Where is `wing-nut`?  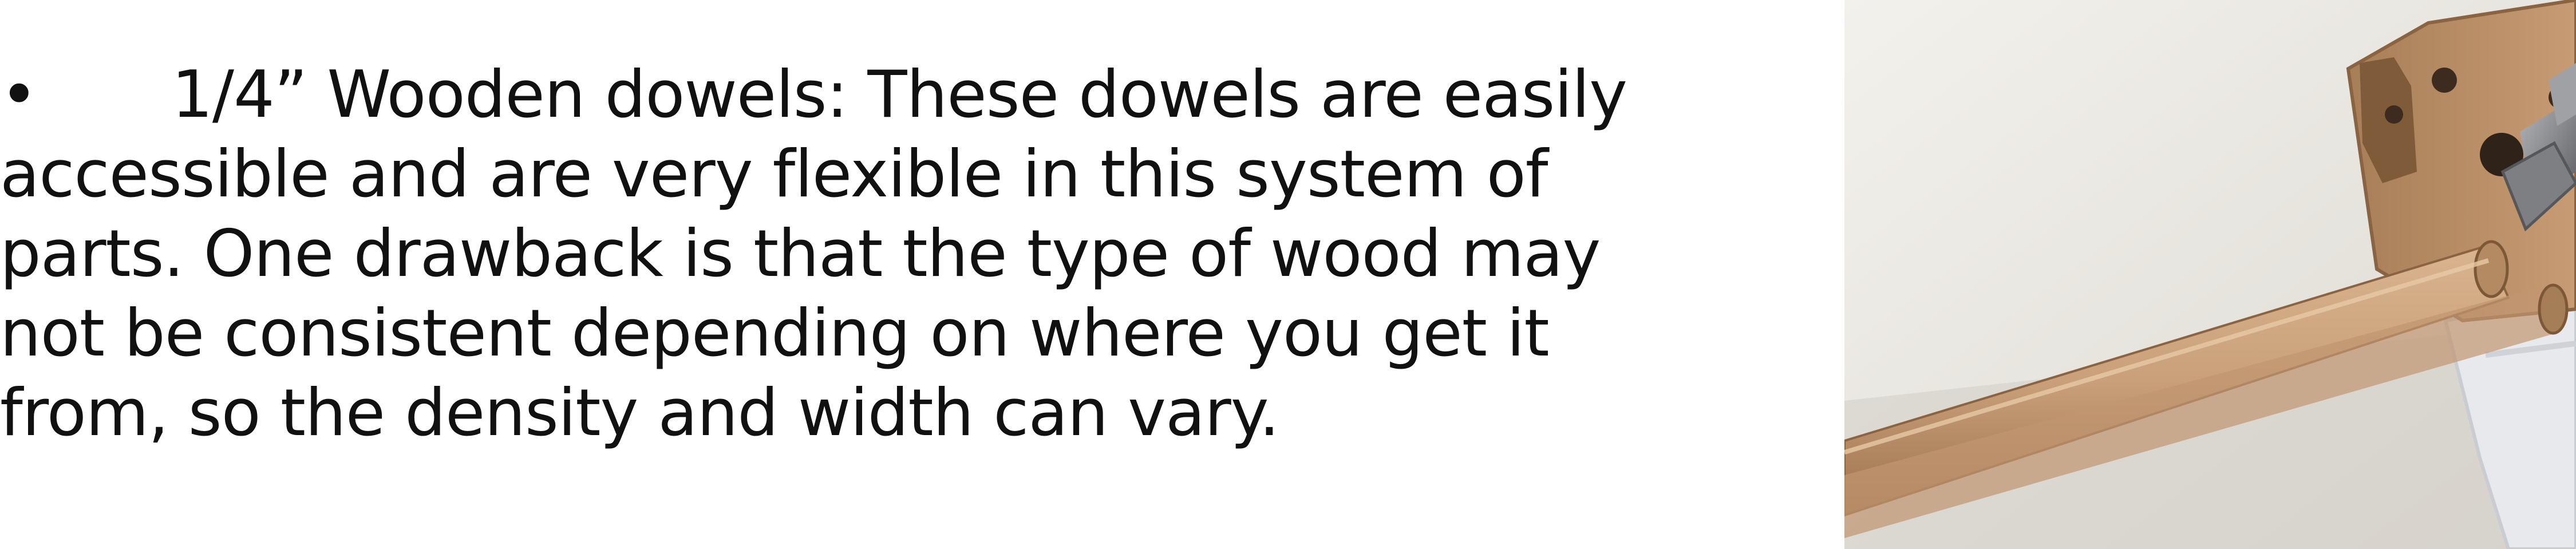 wing-nut is located at coordinates (2538, 186).